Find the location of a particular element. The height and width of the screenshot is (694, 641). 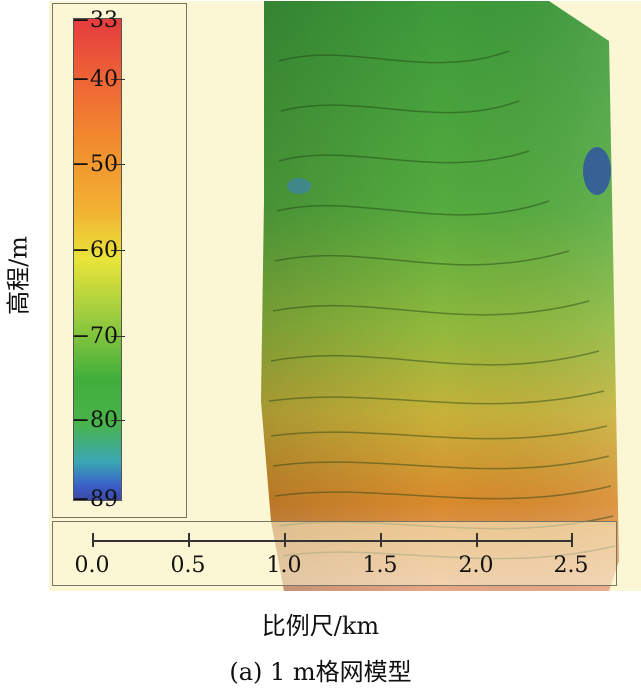

colorbar-tick-label: −60 is located at coordinates (94, 250).